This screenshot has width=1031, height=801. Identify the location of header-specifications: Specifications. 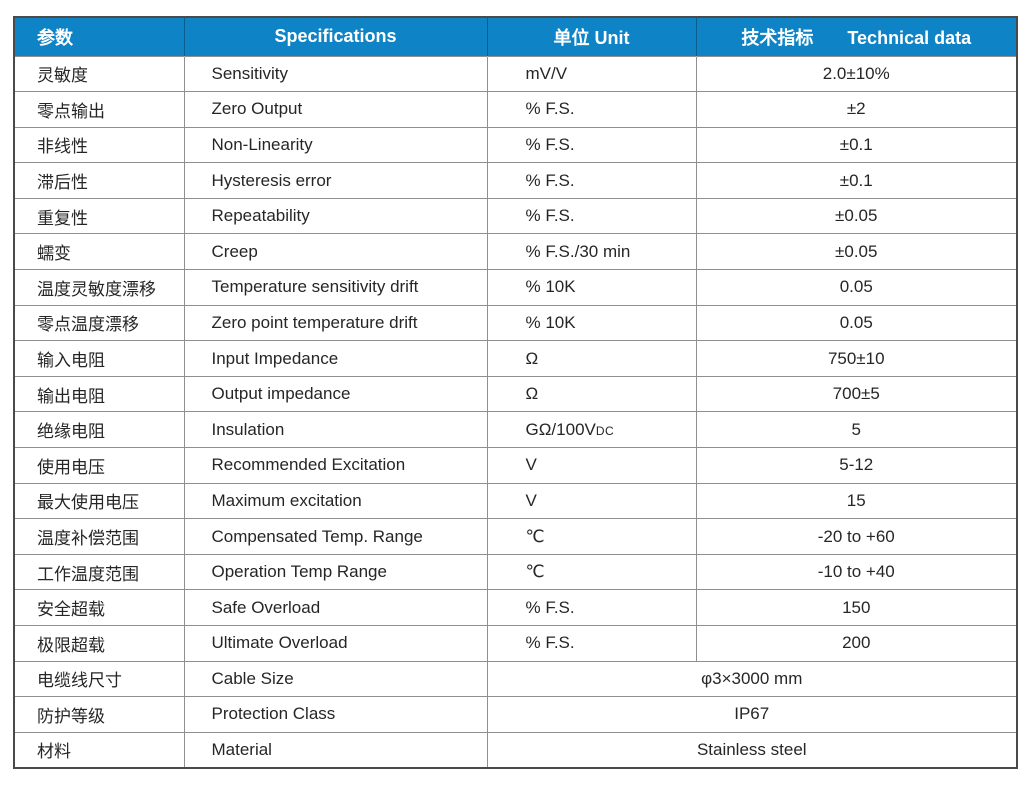
(335, 36).